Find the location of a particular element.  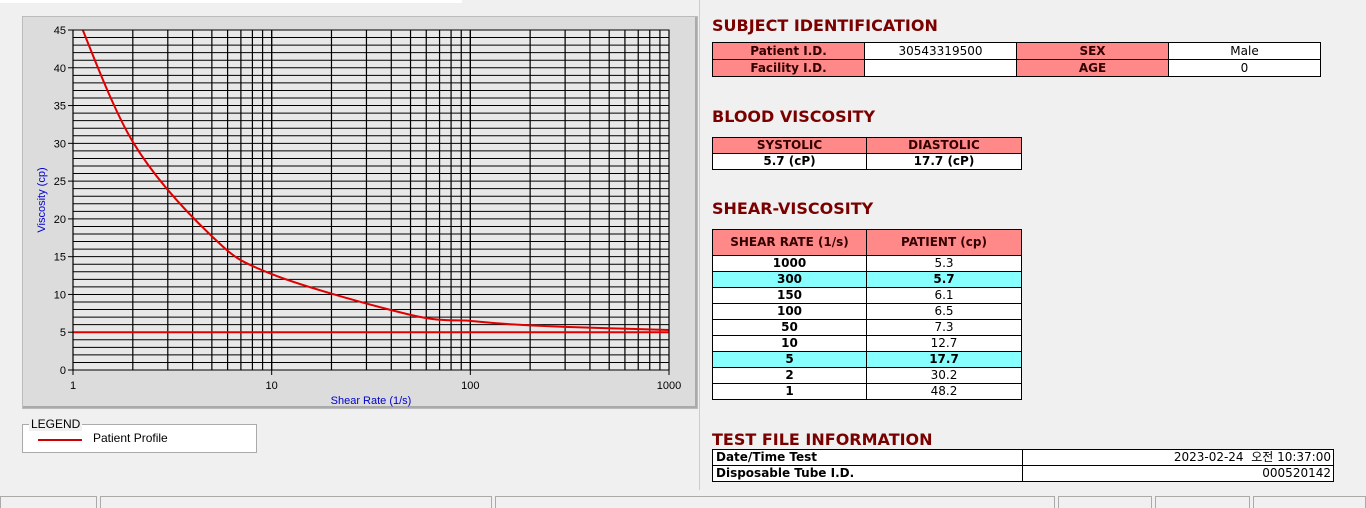

legend: LEGEND Patient Profile is located at coordinates (139, 435).